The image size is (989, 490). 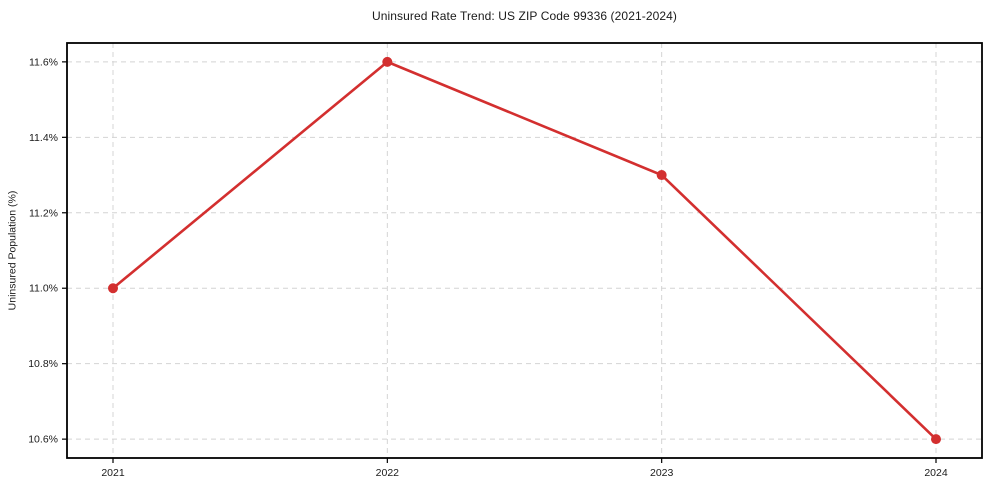 I want to click on y-tick-label: 11.2%, so click(x=43, y=213).